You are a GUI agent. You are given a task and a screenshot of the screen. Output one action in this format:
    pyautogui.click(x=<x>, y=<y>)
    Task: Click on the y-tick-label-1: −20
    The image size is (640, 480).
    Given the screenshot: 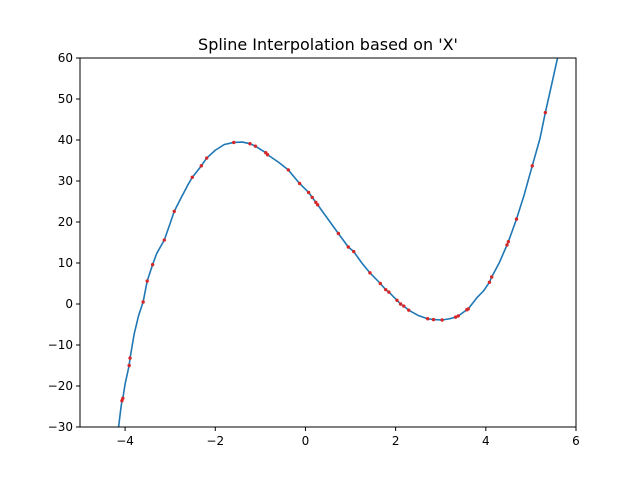 What is the action you would take?
    pyautogui.click(x=60, y=386)
    